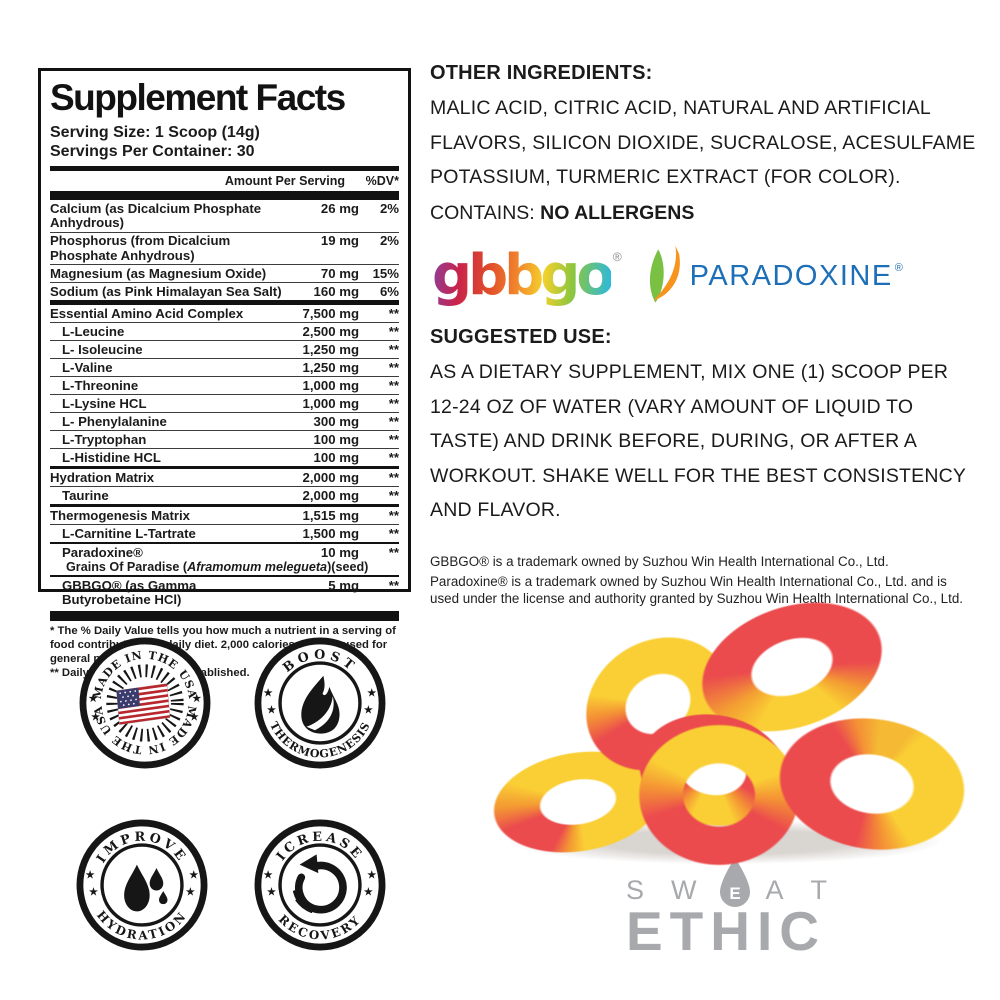 The width and height of the screenshot is (1000, 1000). I want to click on table-row: L-Threonine 1,000 mg **, so click(224, 385).